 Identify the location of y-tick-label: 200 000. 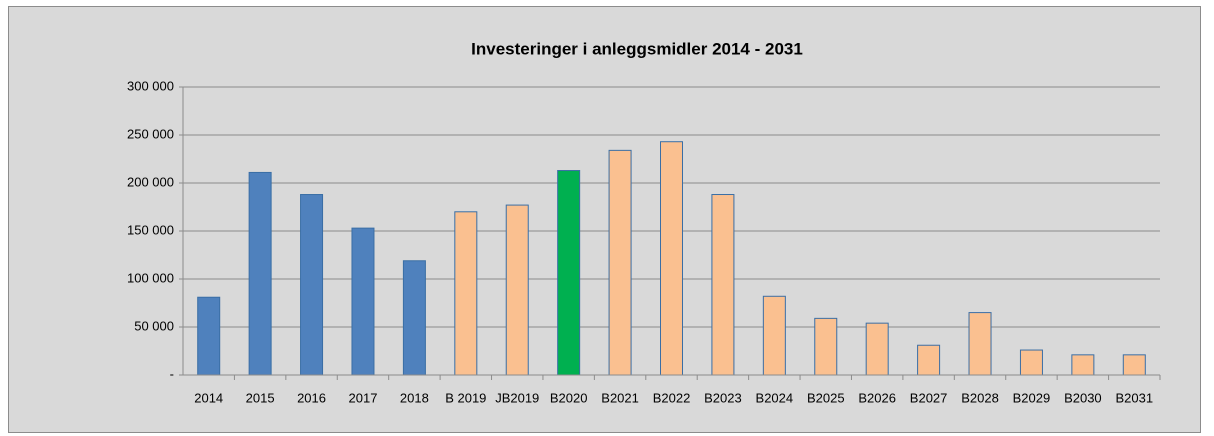
(150, 181).